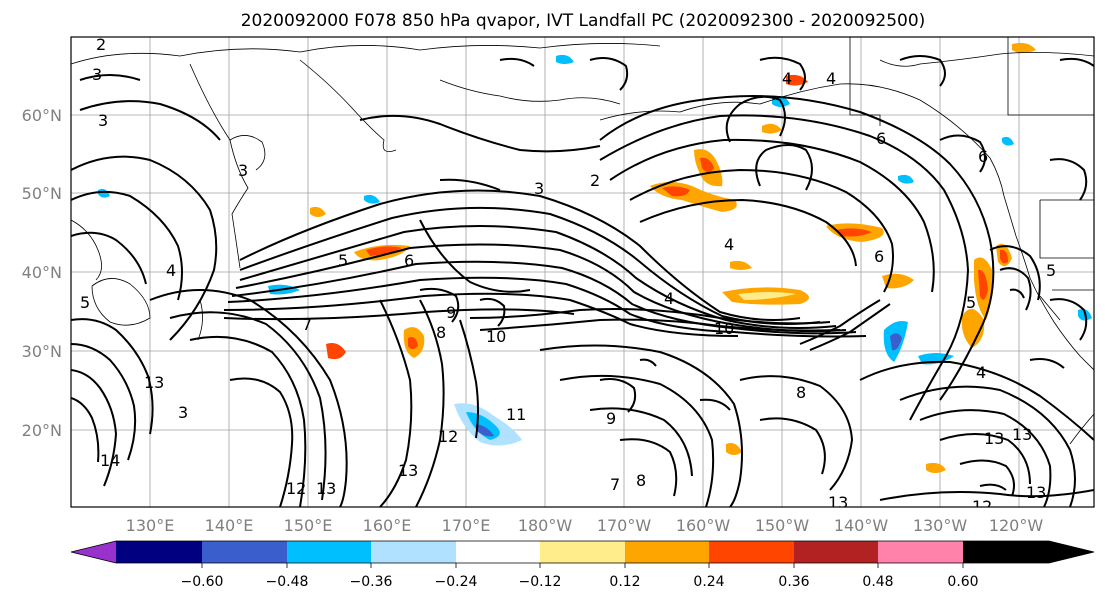  Describe the element at coordinates (1016, 525) in the screenshot. I see `lon-label: 120°W` at that location.